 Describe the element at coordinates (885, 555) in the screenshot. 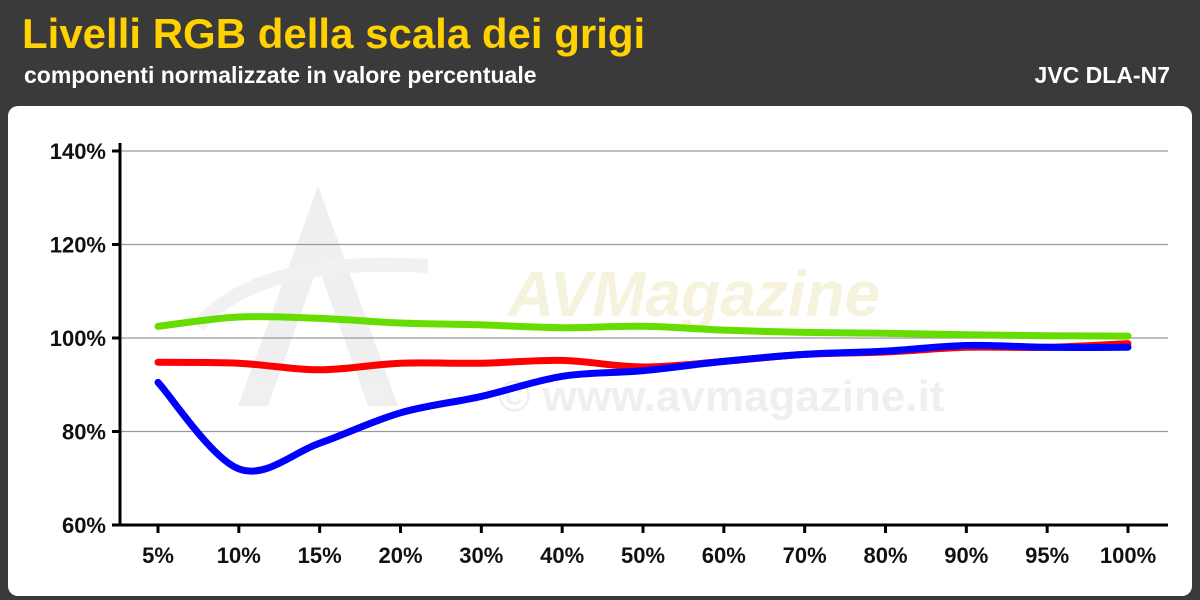

I see `x-tick-label: 80%` at that location.